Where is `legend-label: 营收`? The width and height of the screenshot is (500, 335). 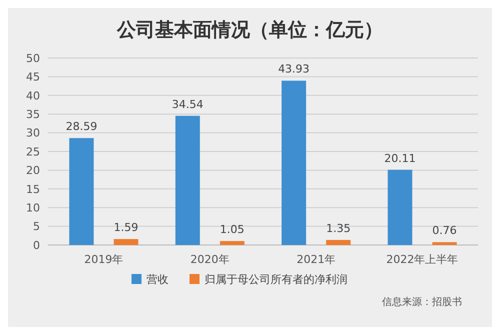 legend-label: 营收 is located at coordinates (157, 279).